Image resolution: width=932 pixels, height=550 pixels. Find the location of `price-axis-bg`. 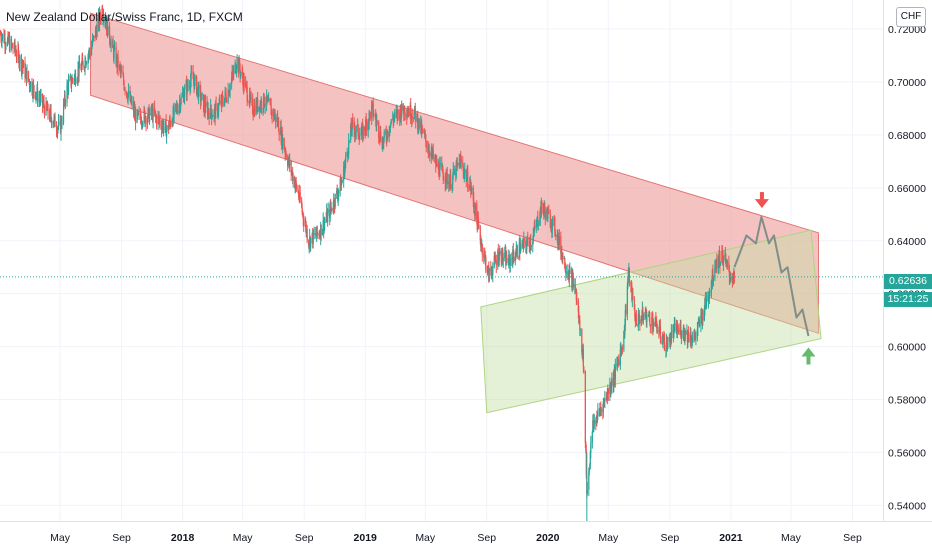

price-axis-bg is located at coordinates (908, 260).